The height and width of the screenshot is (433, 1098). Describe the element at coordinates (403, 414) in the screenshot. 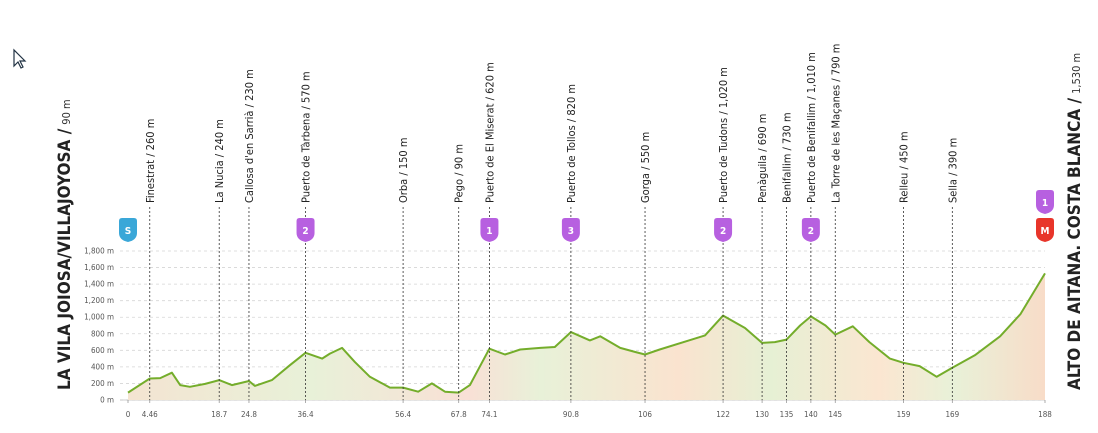

I see `x-tick-label: 56.4` at that location.